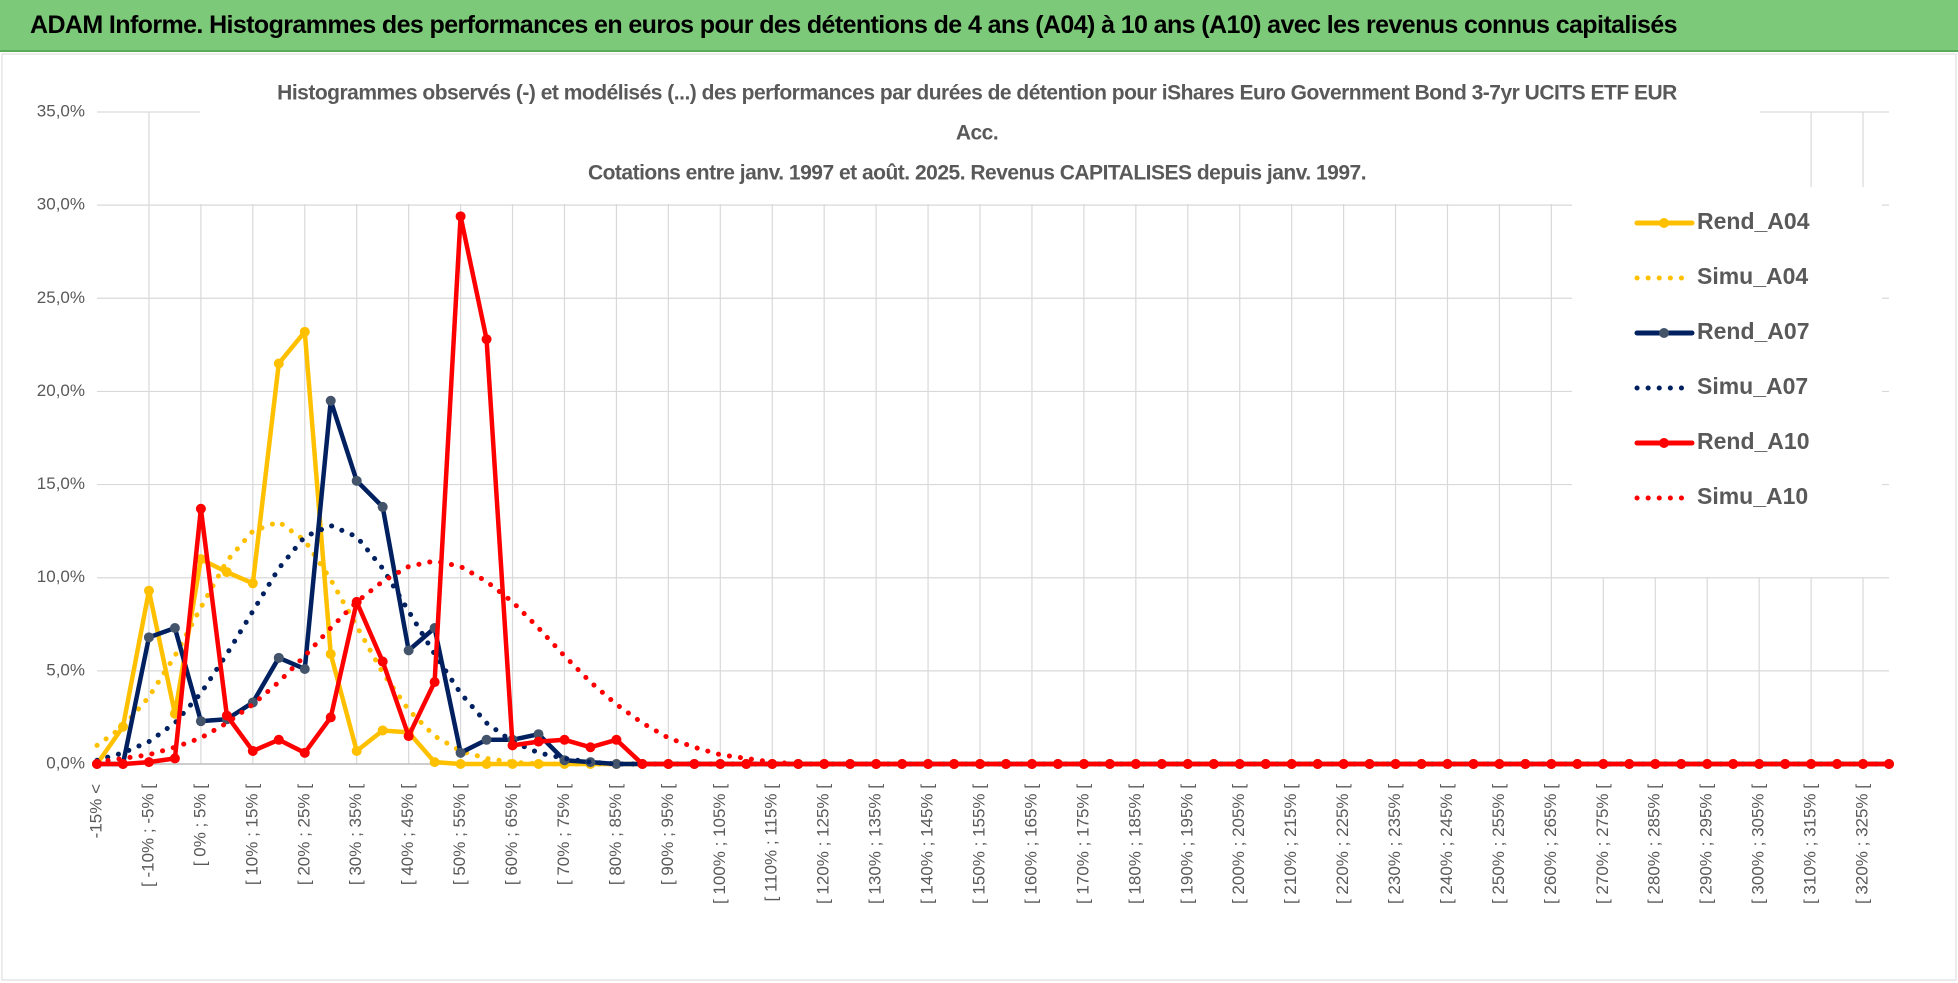  Describe the element at coordinates (1654, 844) in the screenshot. I see `x-tick-label: [ 280% ; 285% [` at that location.